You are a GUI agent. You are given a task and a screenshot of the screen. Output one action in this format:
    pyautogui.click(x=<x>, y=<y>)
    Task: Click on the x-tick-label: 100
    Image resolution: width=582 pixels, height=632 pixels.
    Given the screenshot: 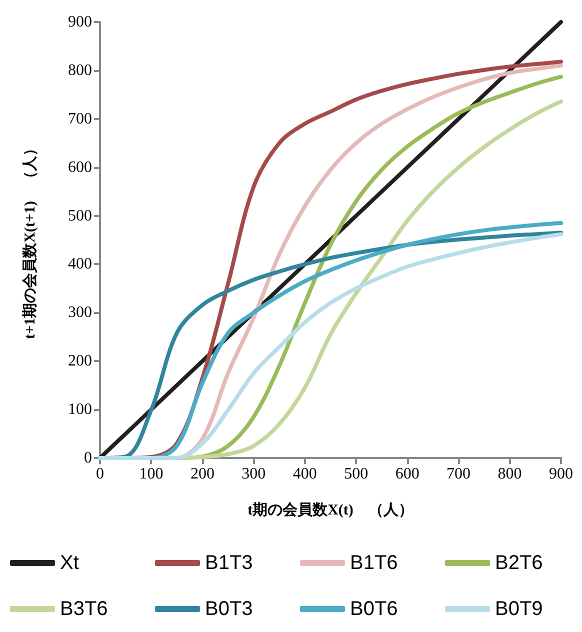 What is the action you would take?
    pyautogui.click(x=151, y=474)
    